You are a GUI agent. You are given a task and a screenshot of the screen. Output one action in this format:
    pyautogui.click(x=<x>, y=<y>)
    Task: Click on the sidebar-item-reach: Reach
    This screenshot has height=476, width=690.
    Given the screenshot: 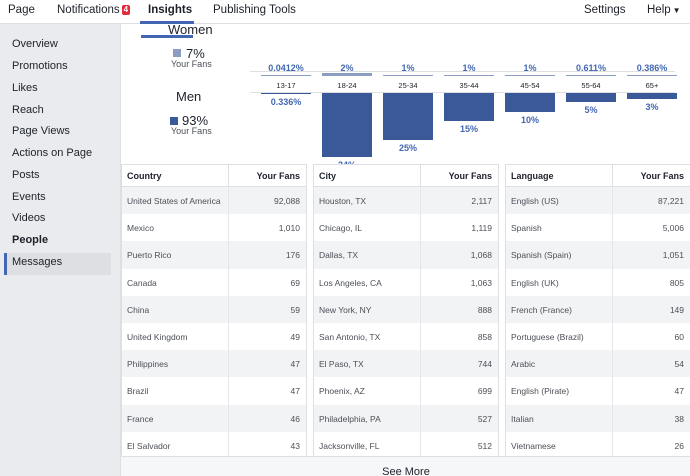 What is the action you would take?
    pyautogui.click(x=28, y=110)
    